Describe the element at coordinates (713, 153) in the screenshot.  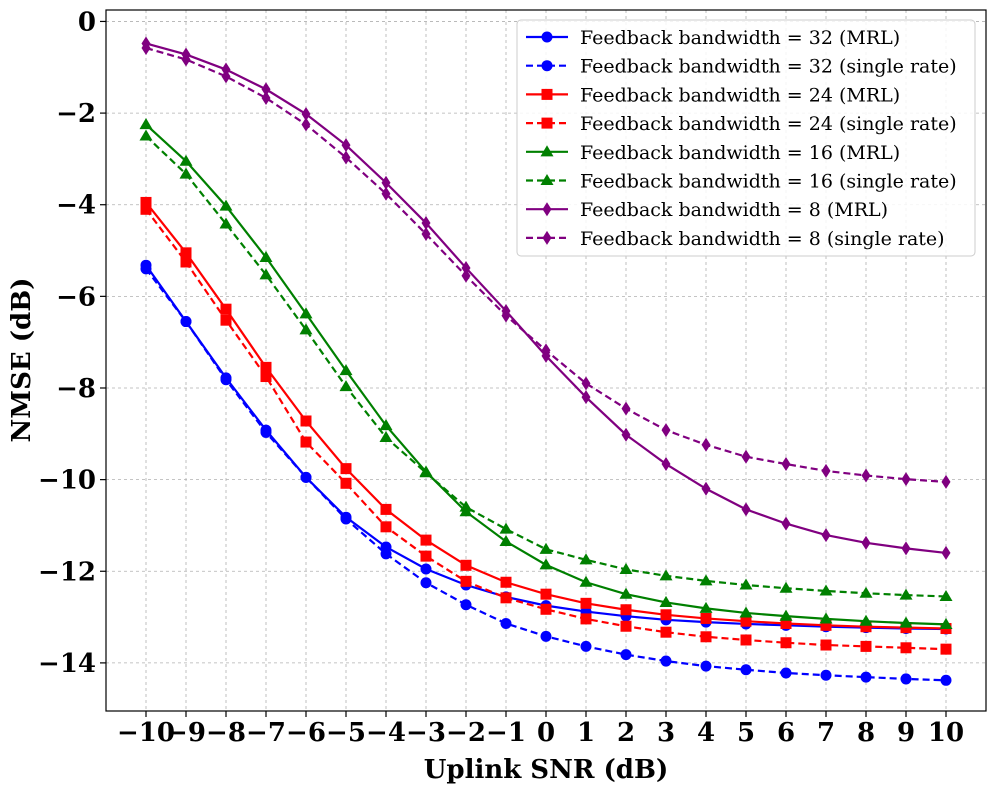
I see `legend-item: Feedback bandwidth = 16 (MRL)` at that location.